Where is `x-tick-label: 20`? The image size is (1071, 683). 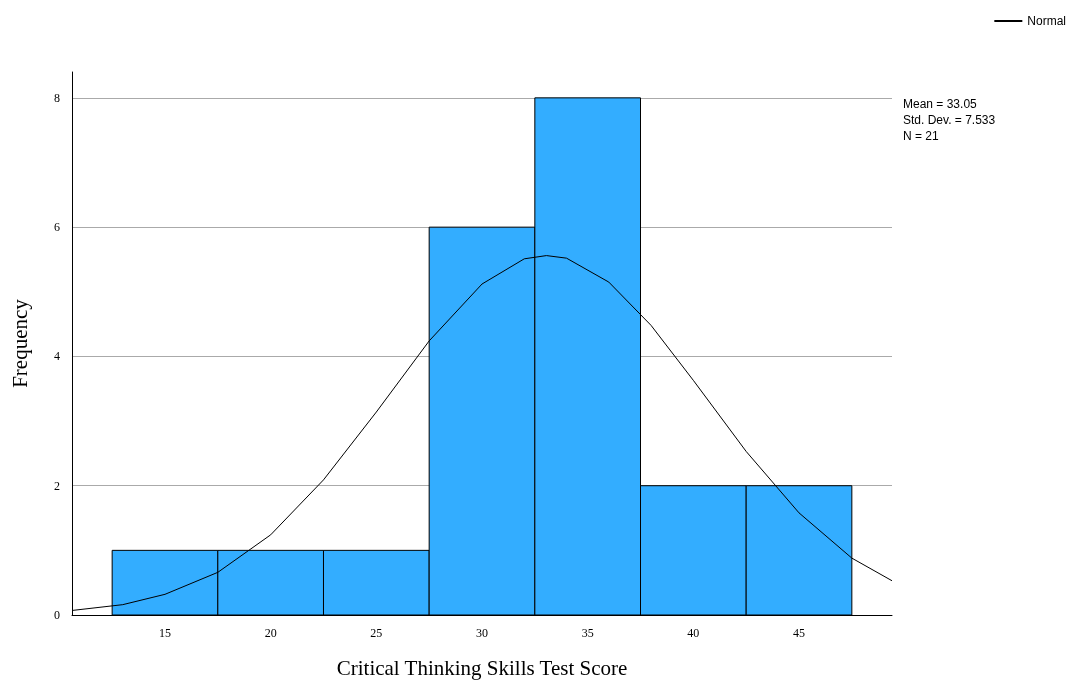
x-tick-label: 20 is located at coordinates (270, 633).